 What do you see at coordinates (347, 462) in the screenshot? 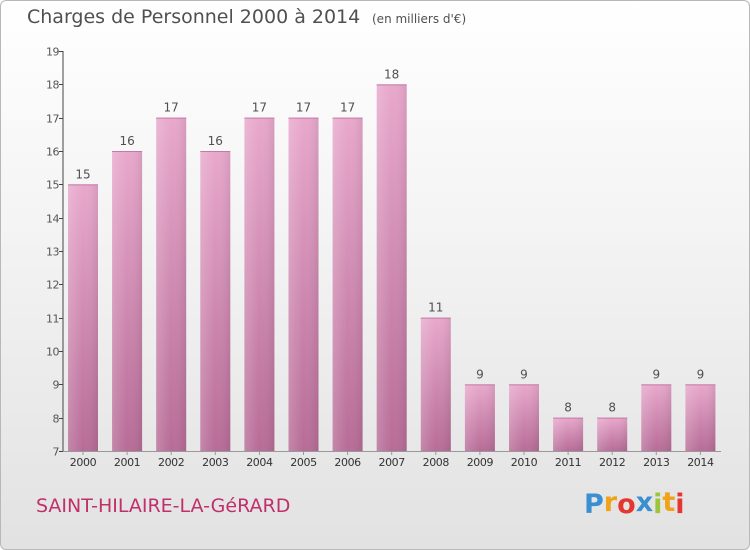
I see `x-tick-label: 2006` at bounding box center [347, 462].